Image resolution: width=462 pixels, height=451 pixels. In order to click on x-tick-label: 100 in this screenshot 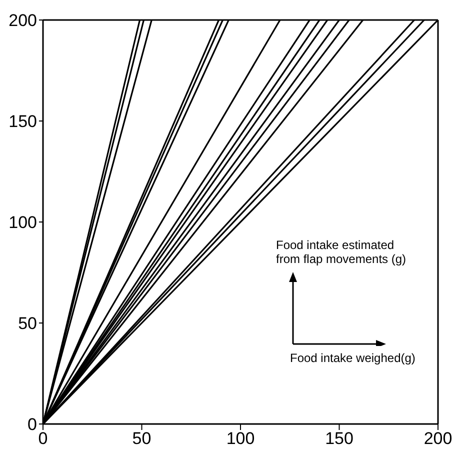, I will do `click(240, 438)`.